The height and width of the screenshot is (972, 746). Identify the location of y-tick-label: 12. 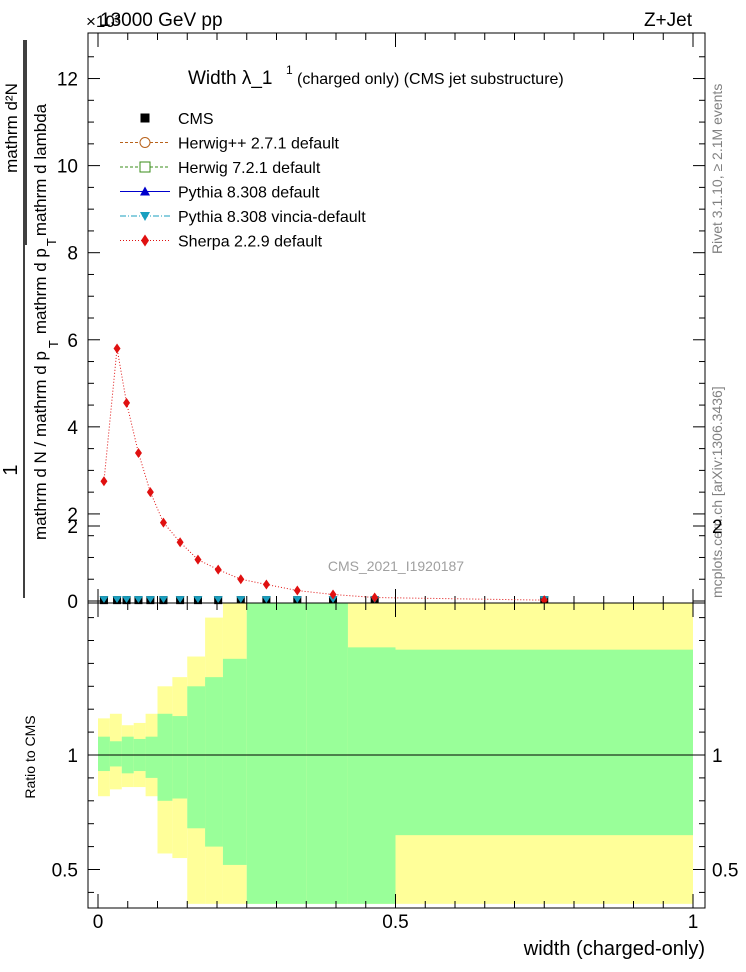
(67, 80).